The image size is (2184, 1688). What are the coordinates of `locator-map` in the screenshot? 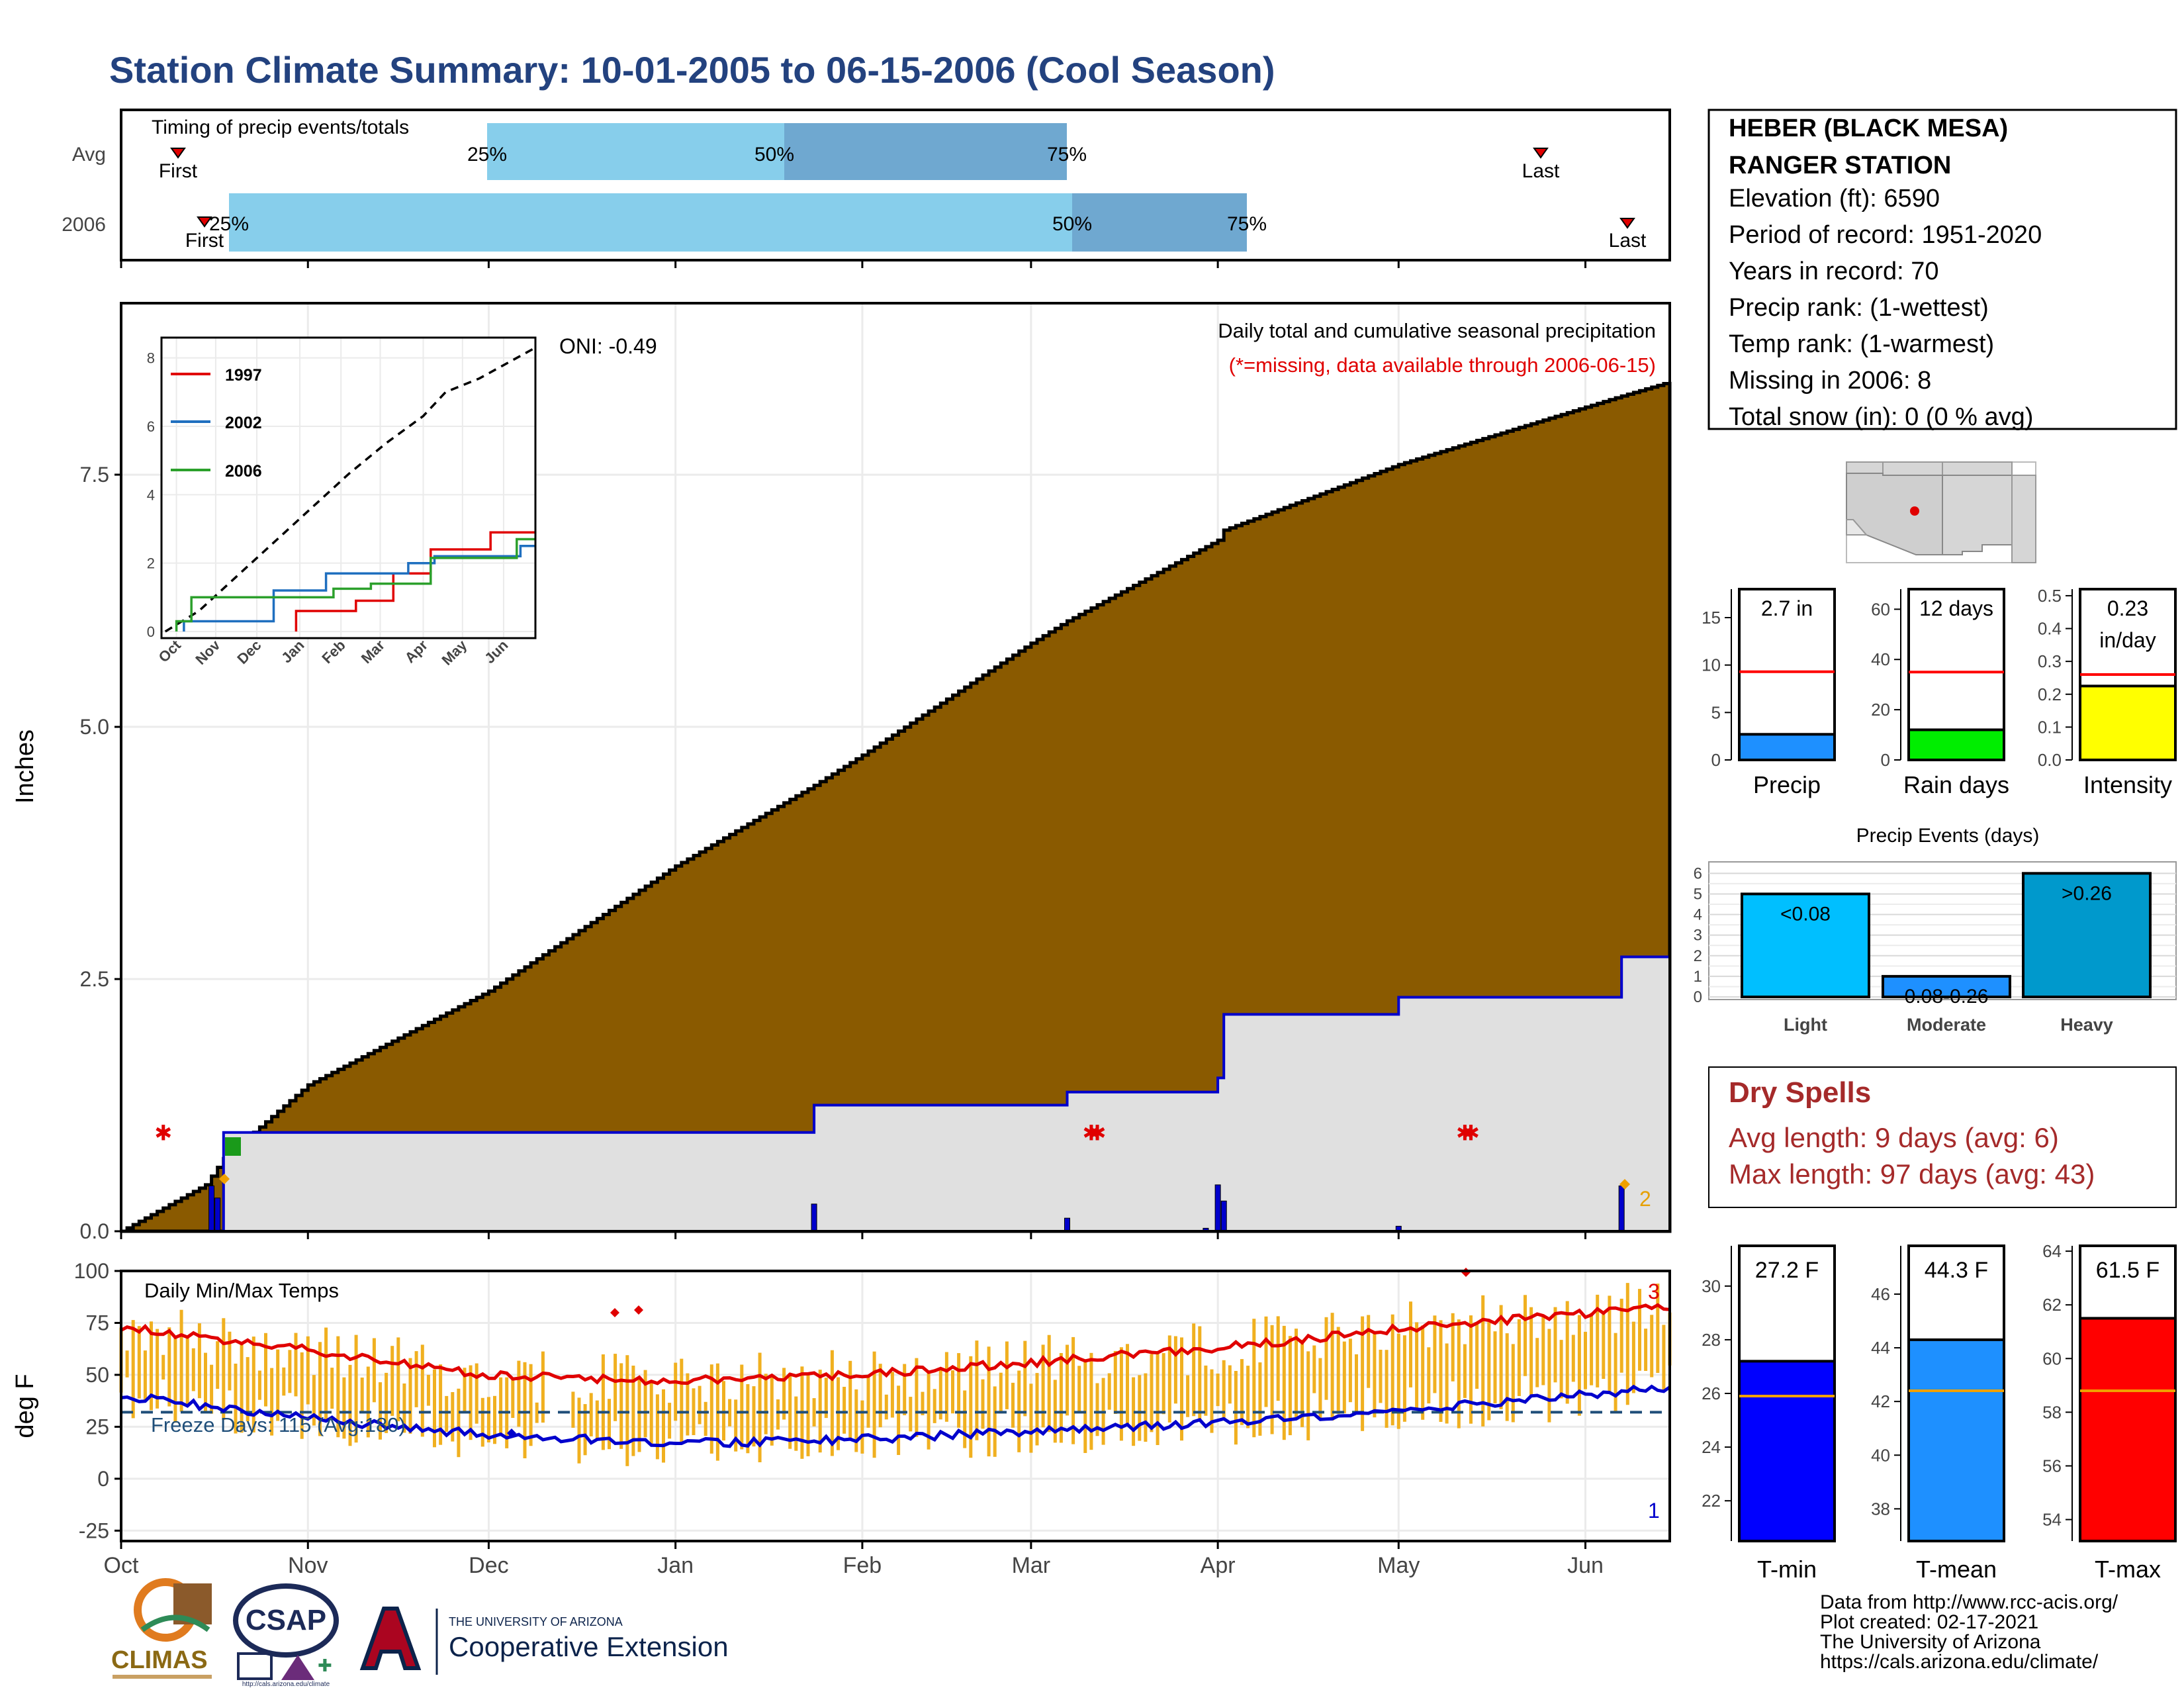 It's located at (1941, 512).